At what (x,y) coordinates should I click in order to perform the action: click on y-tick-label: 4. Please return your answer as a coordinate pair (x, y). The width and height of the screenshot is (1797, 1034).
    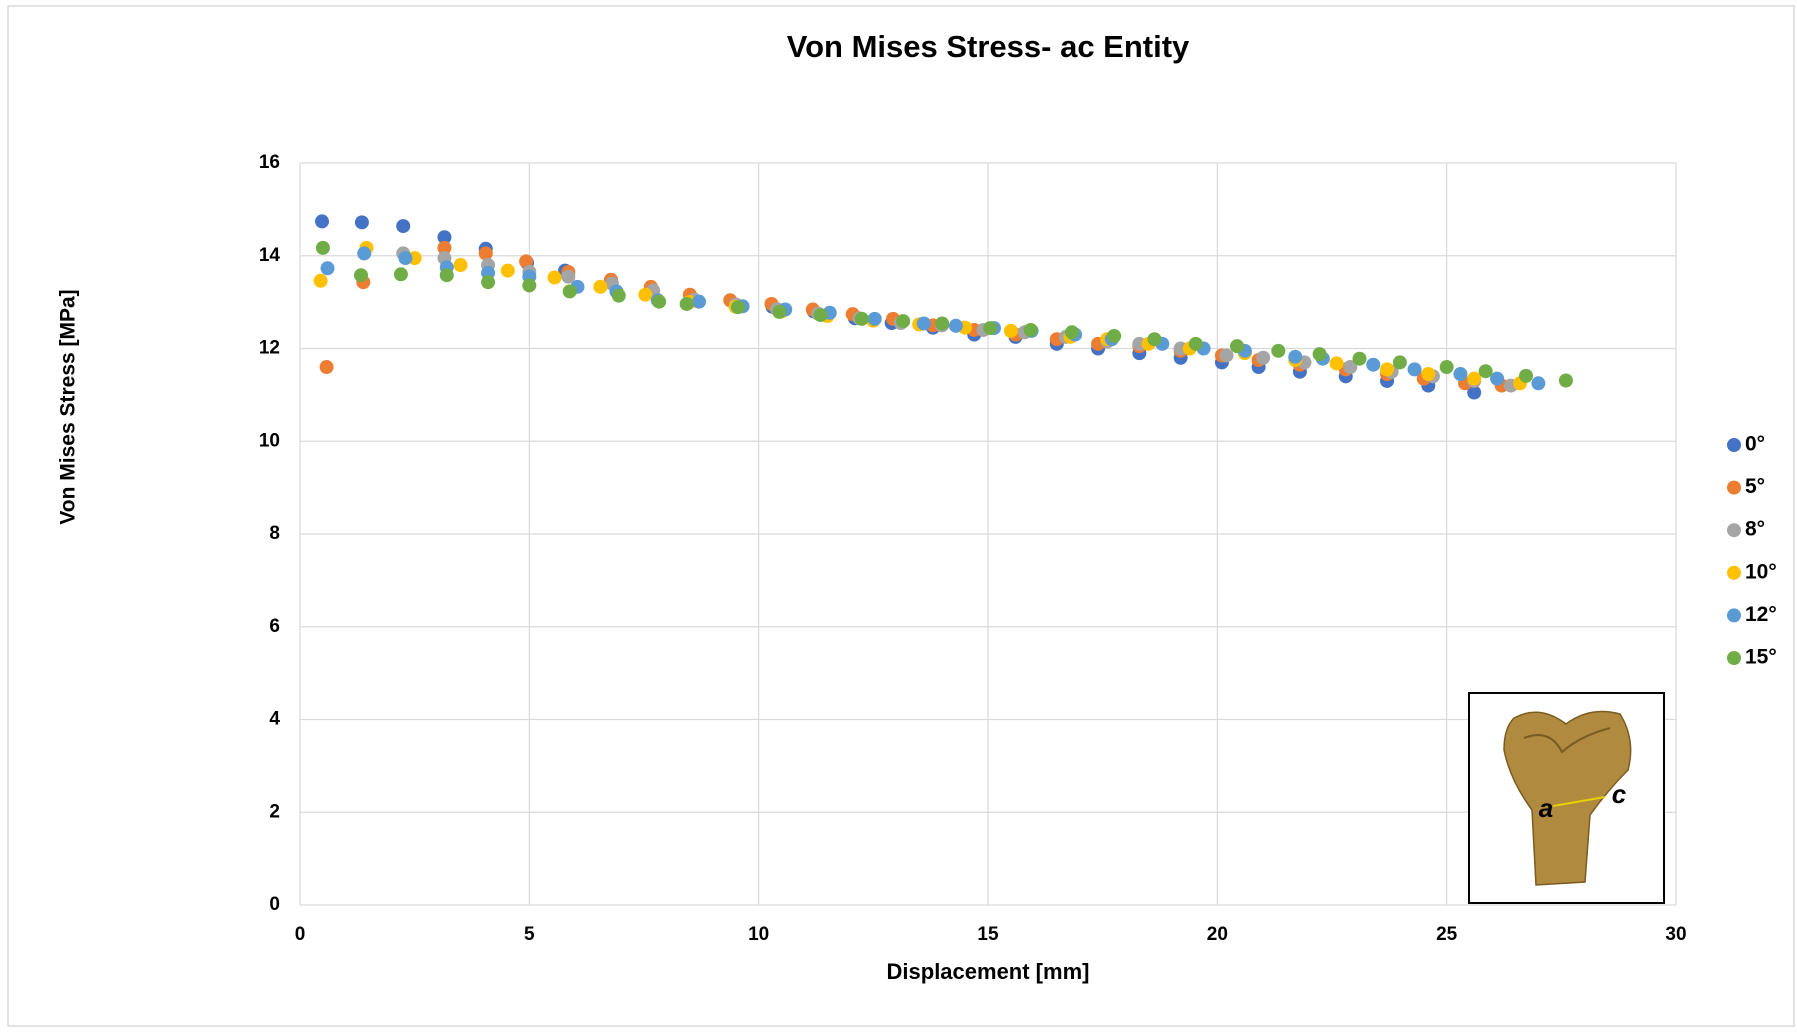
    Looking at the image, I should click on (274, 719).